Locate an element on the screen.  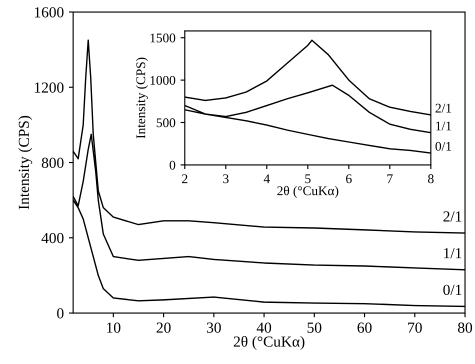
y-tick-label: 400 is located at coordinates (53, 238).